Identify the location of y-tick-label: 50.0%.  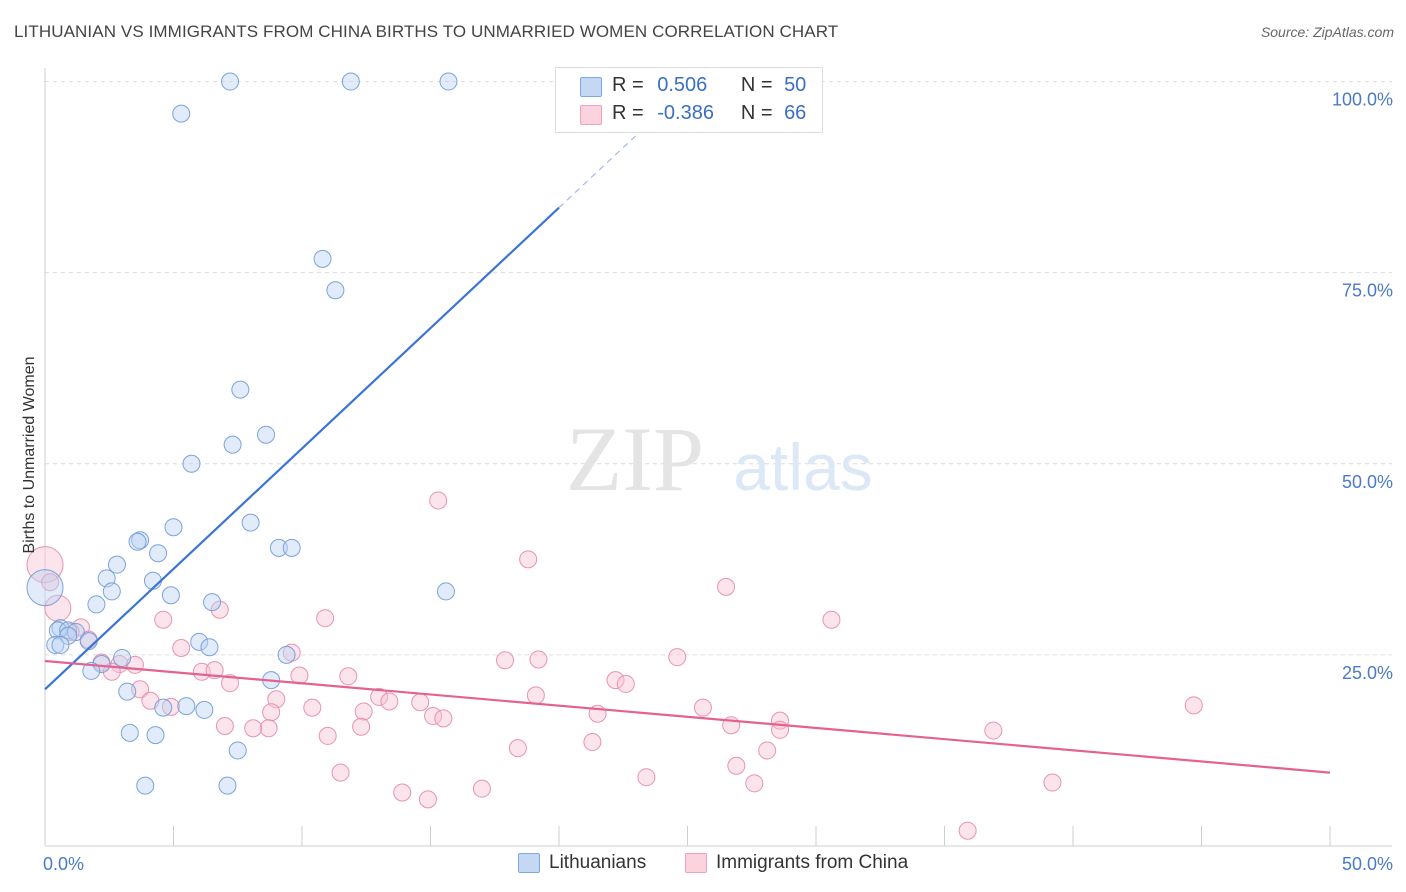
(1367, 482).